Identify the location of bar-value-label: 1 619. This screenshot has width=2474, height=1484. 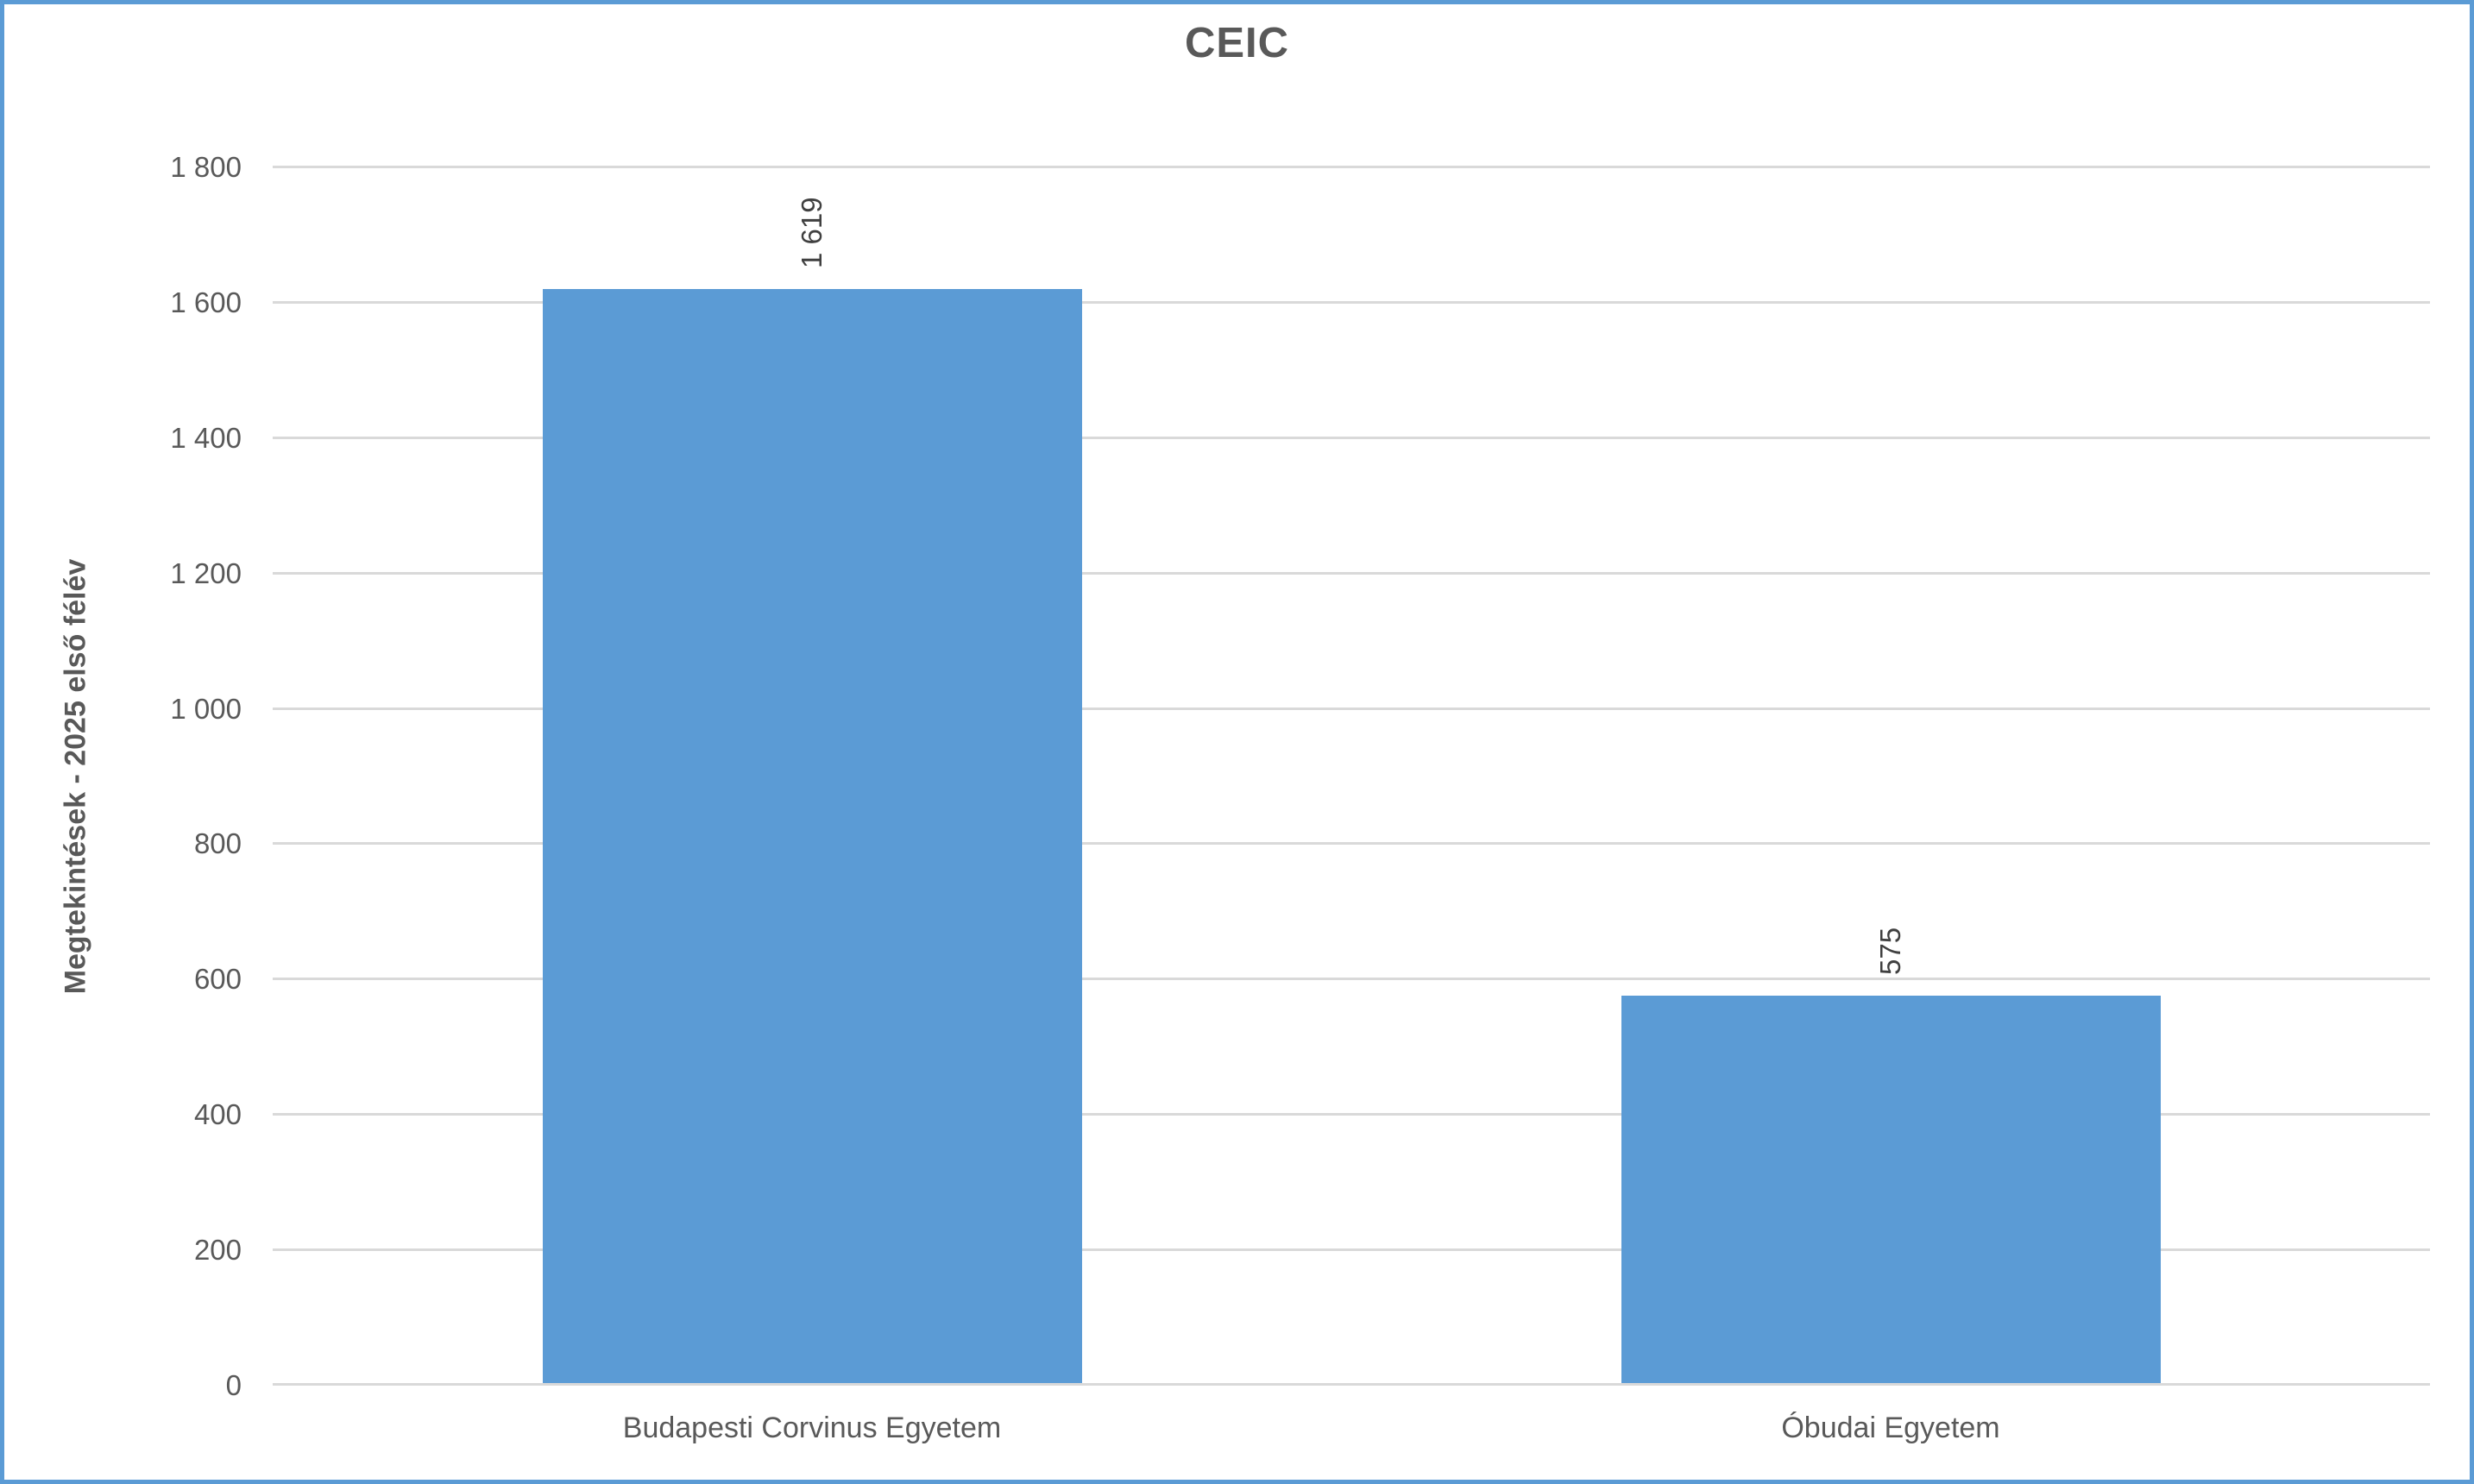
(812, 232).